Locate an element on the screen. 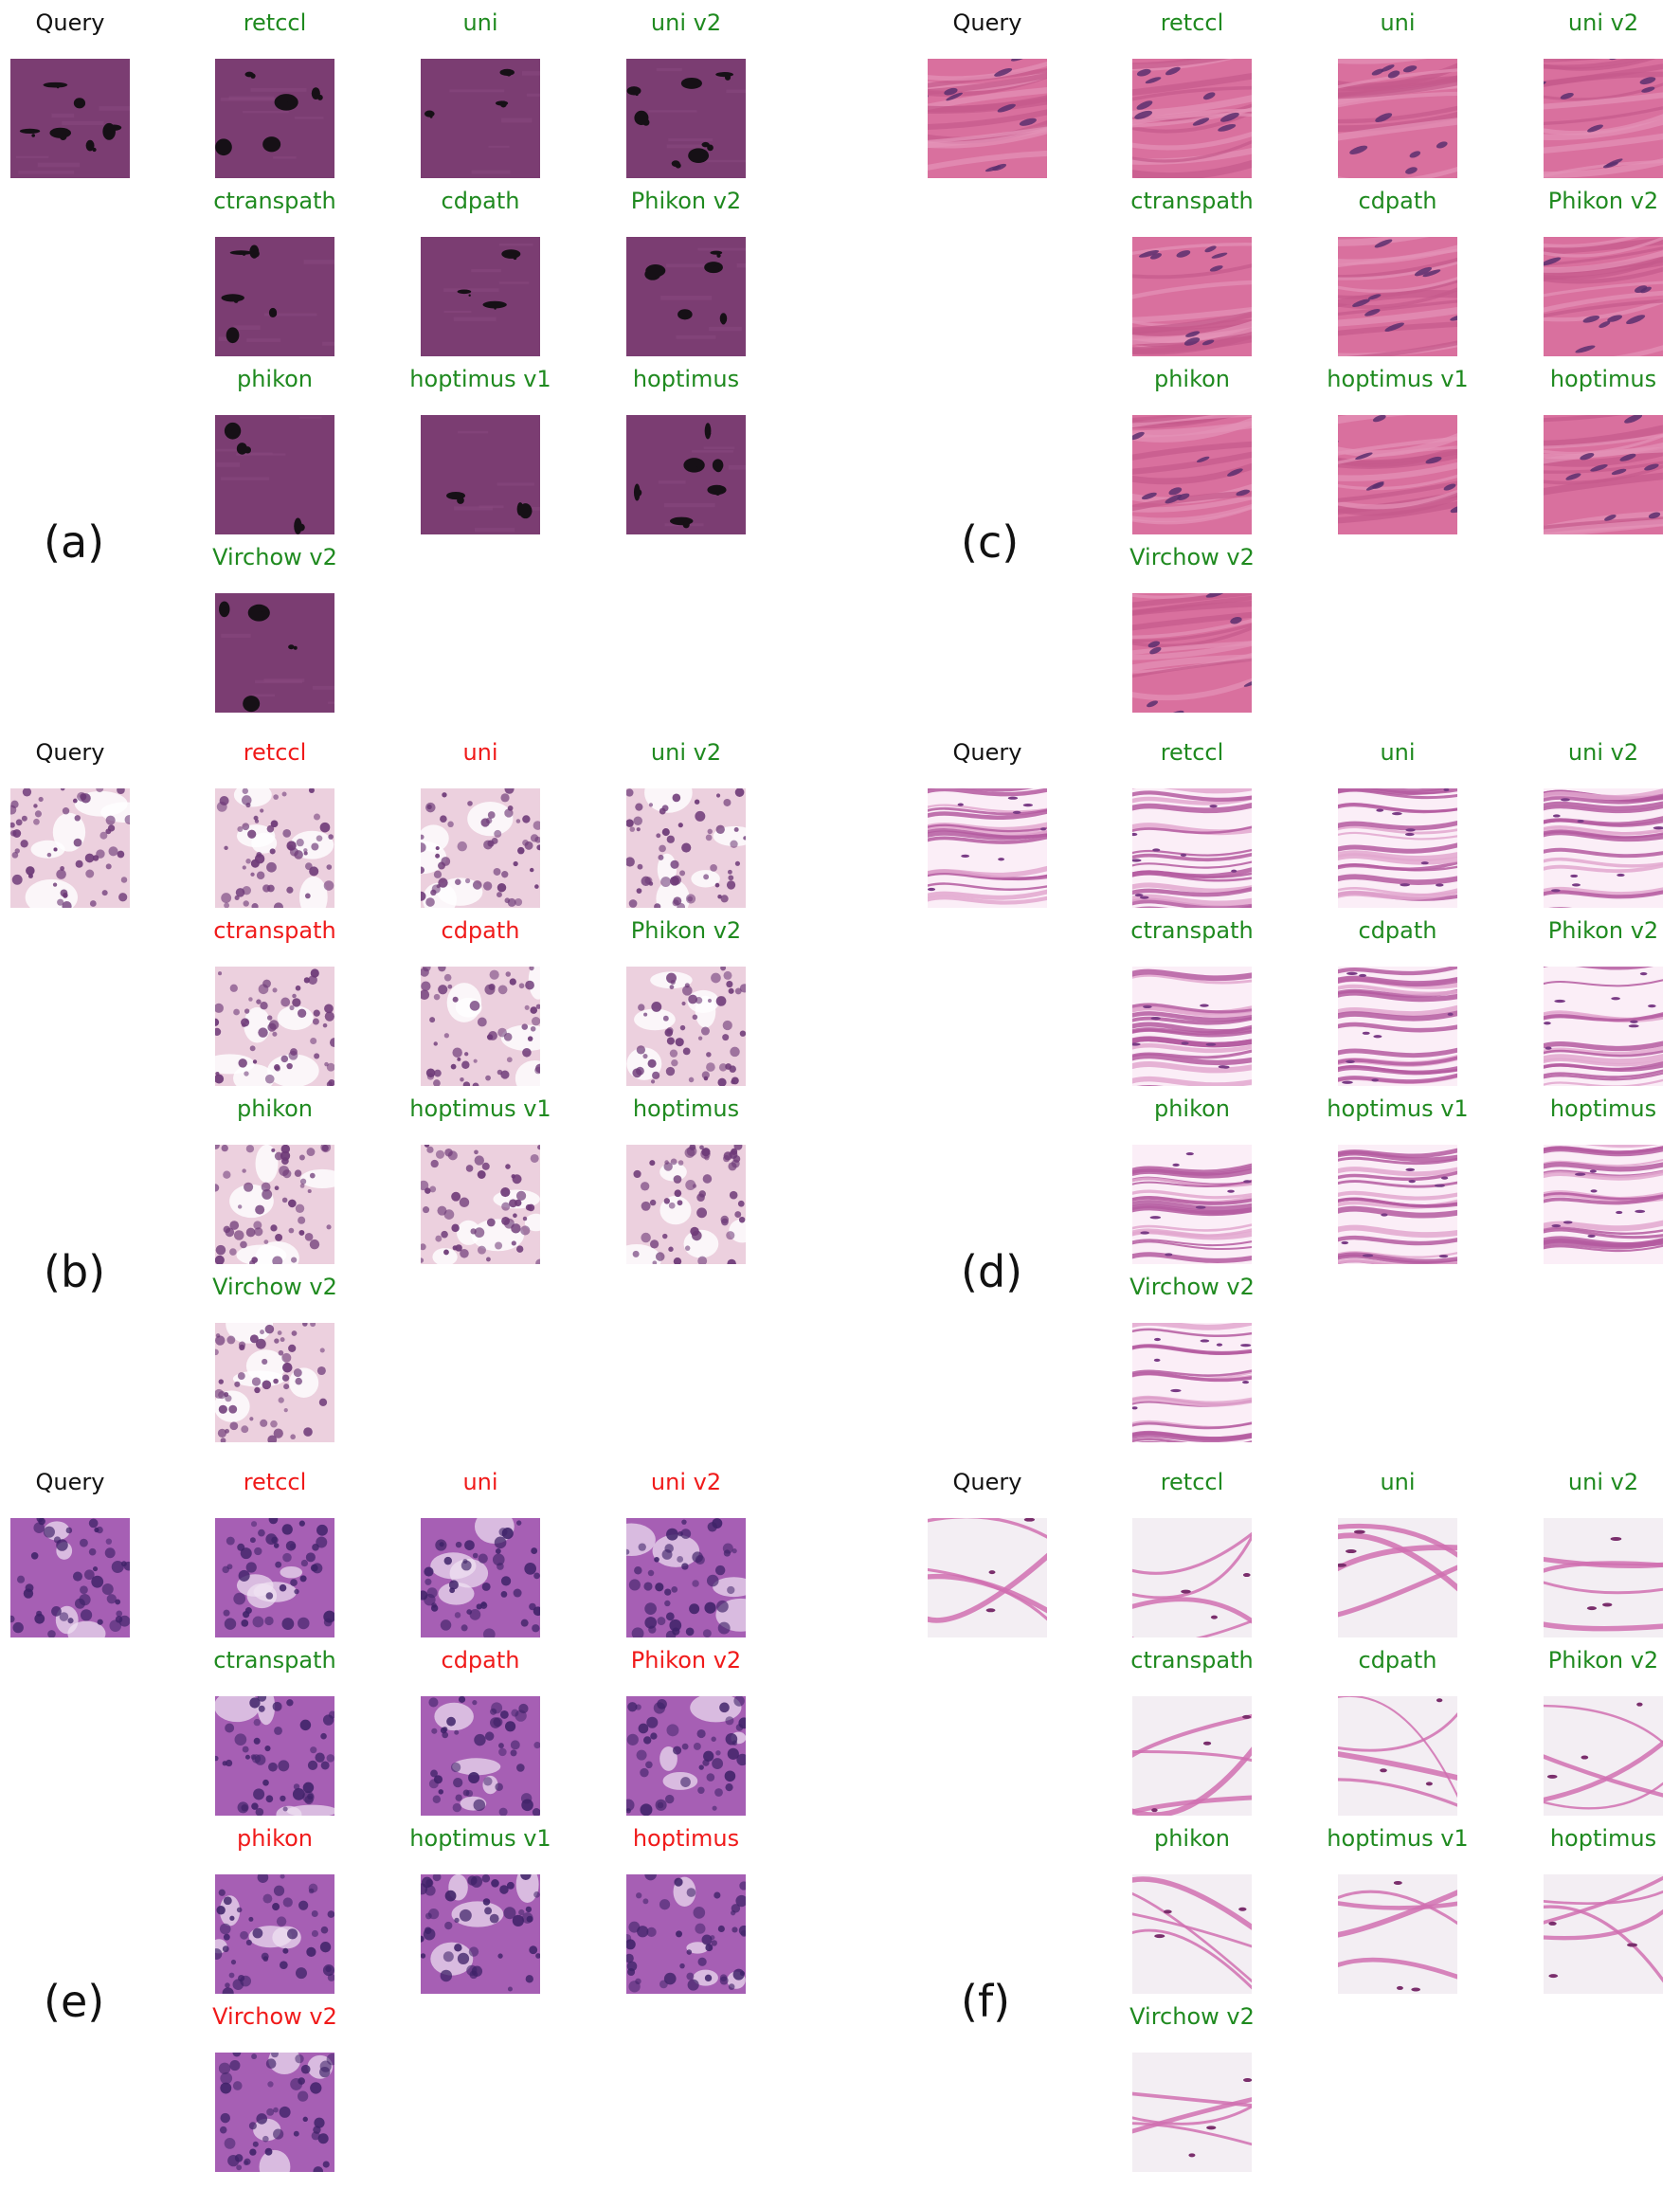 This screenshot has width=1680, height=2189. panel-label: (a) is located at coordinates (74, 542).